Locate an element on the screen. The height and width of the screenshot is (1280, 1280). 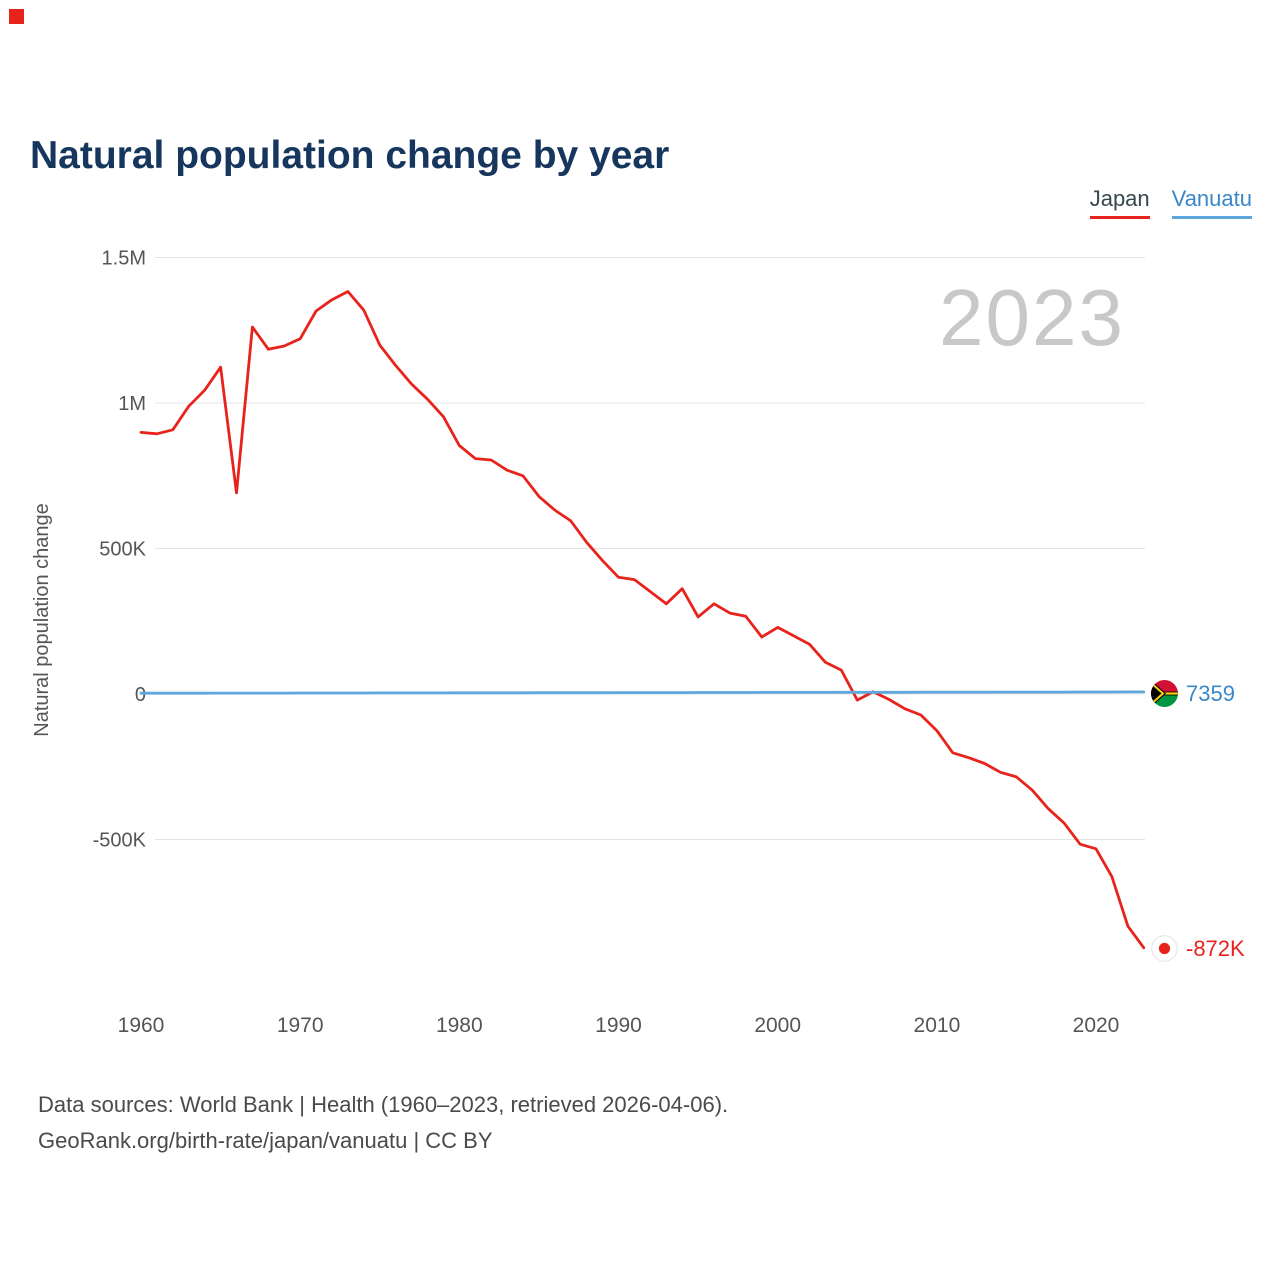
y-tick-label: 1M is located at coordinates (132, 404).